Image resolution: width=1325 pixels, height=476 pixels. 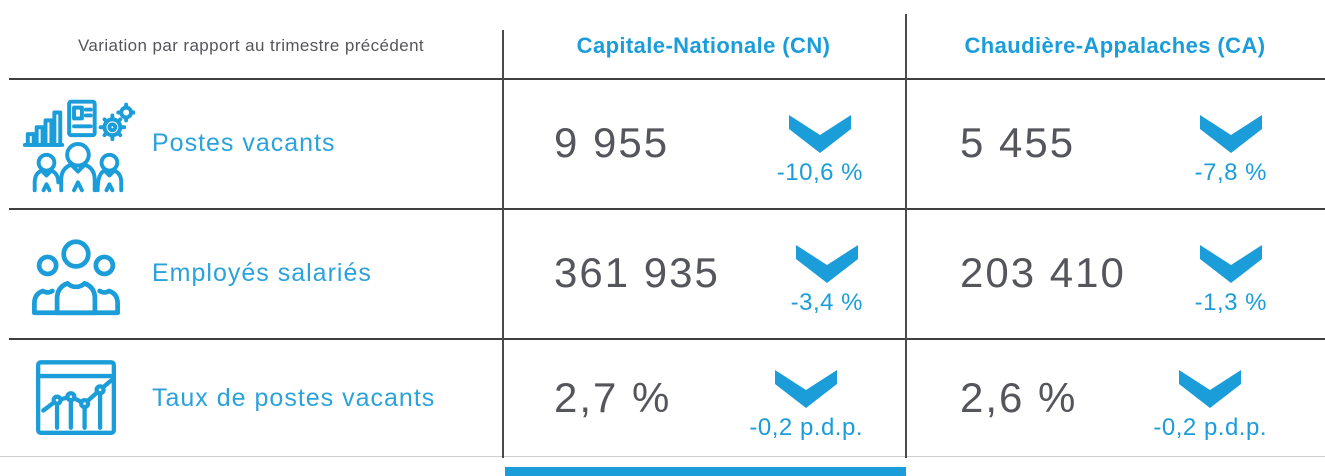 I want to click on change-taux-ca: -0,2 p.d.p., so click(x=1210, y=405).